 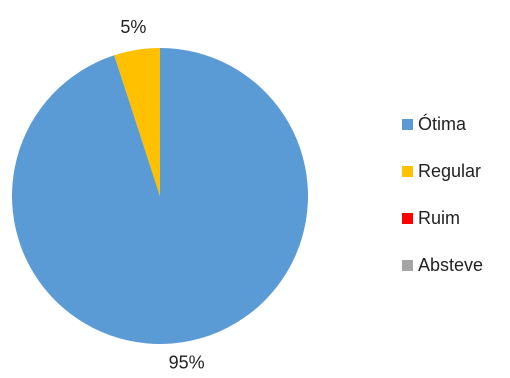 I want to click on chart-legend: Ótima Regular Ruim Absteve, so click(x=456, y=206).